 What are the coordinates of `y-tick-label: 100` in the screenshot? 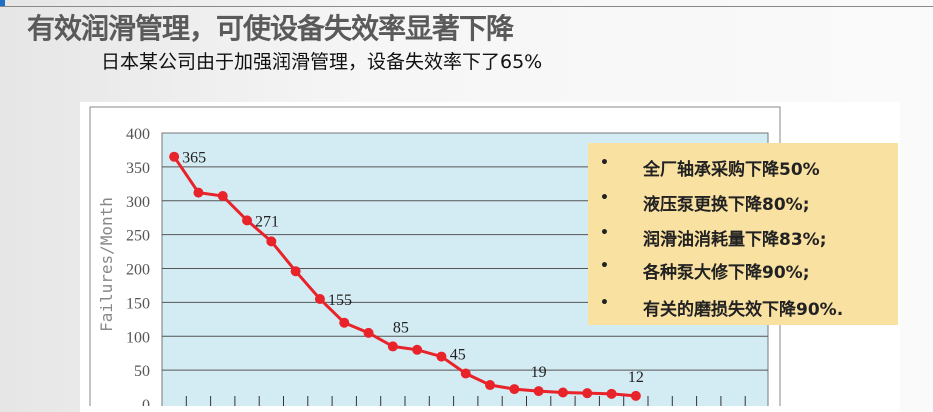 It's located at (138, 337).